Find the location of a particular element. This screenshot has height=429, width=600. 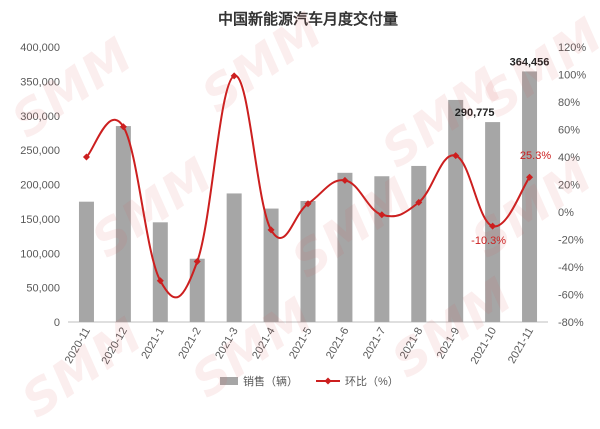

line-data-label: 25.3% is located at coordinates (535, 156).